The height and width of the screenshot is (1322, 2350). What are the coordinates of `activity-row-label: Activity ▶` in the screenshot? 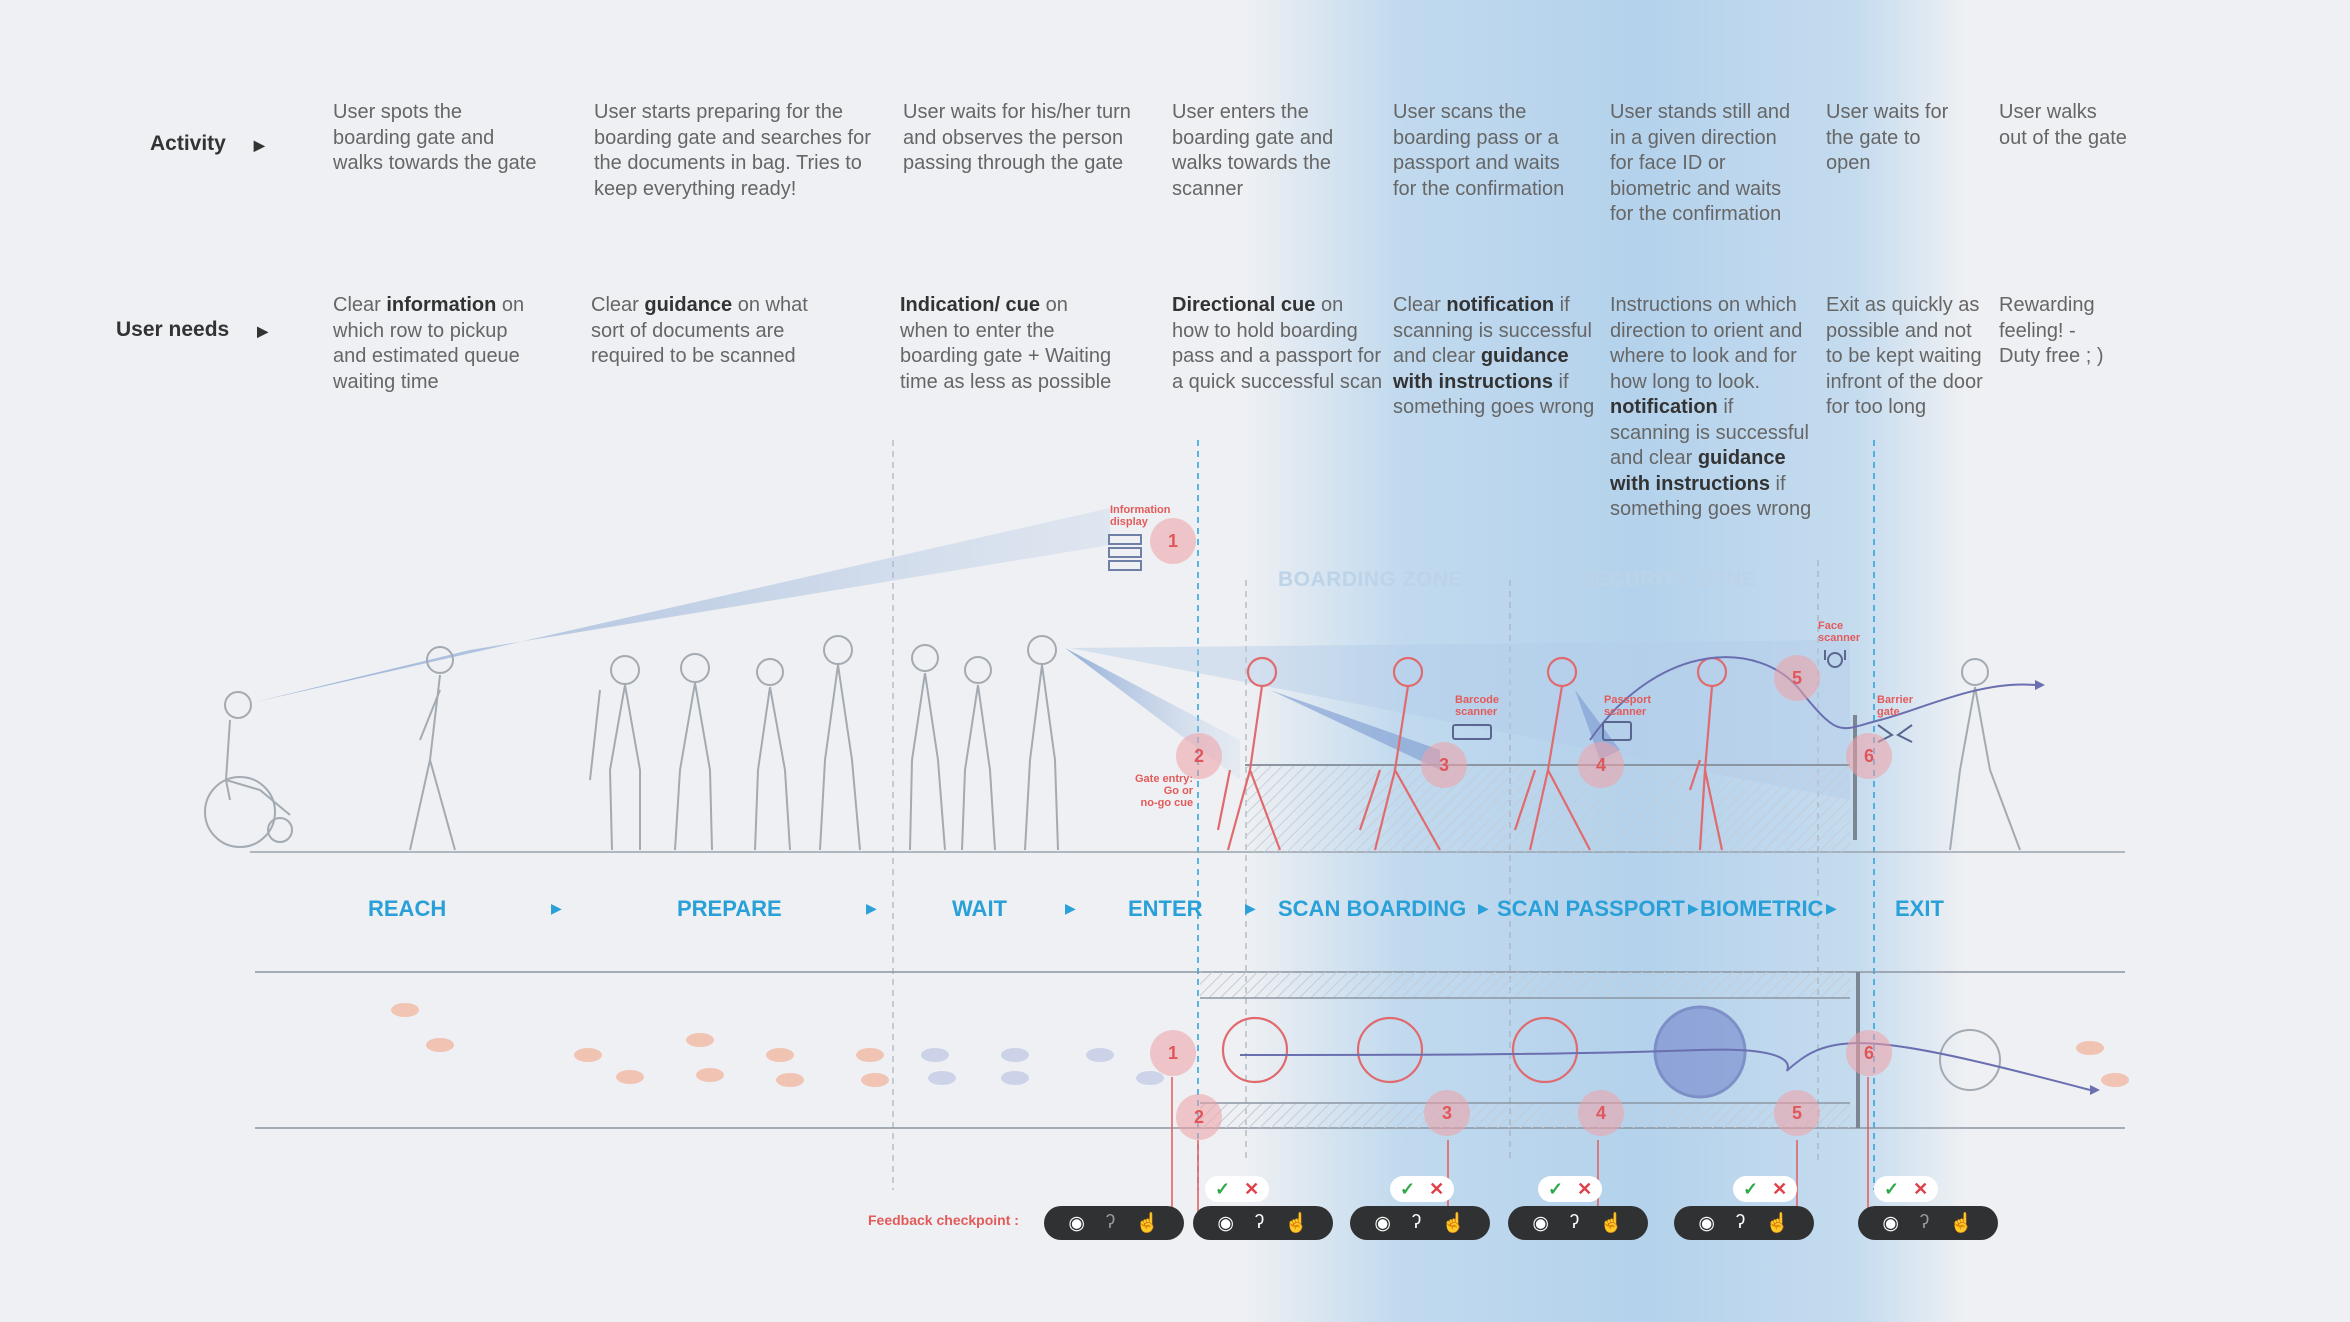 It's located at (207, 143).